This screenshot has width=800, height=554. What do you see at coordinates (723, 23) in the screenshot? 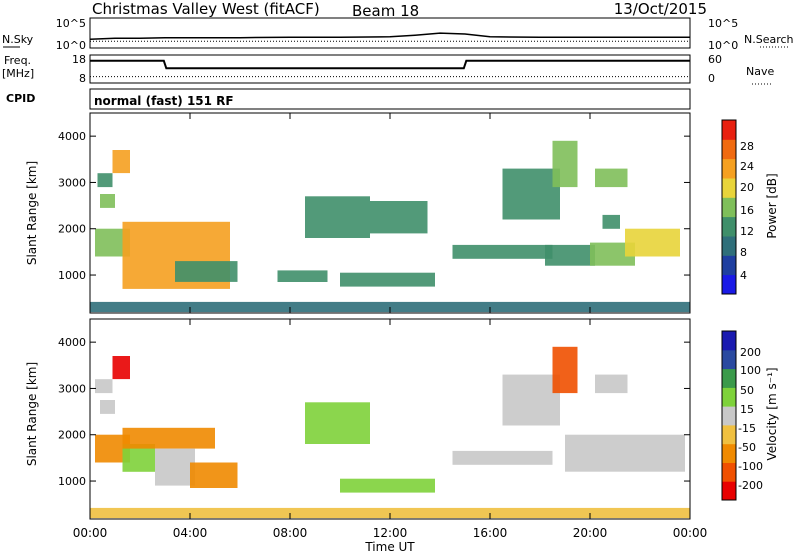
I see `noise-tick-right-top: 10^5` at bounding box center [723, 23].